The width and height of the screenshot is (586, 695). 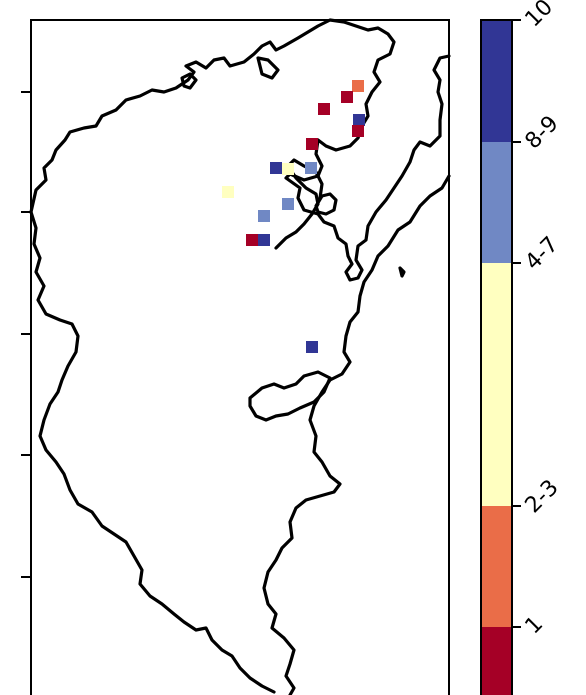 What do you see at coordinates (542, 496) in the screenshot?
I see `colorbar-tick-label: 2-3` at bounding box center [542, 496].